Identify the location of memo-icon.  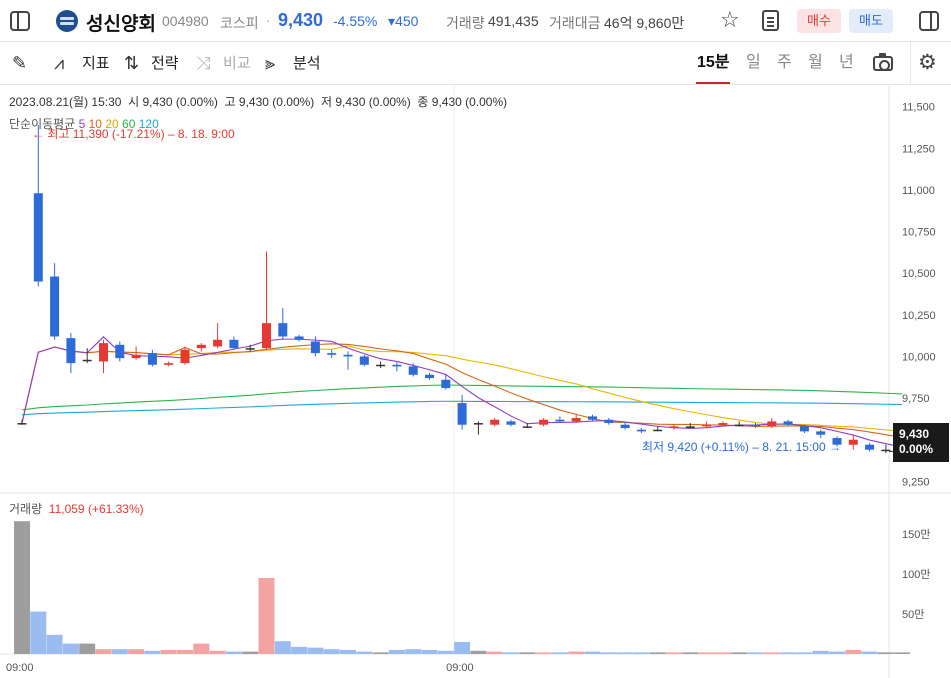
(770, 20).